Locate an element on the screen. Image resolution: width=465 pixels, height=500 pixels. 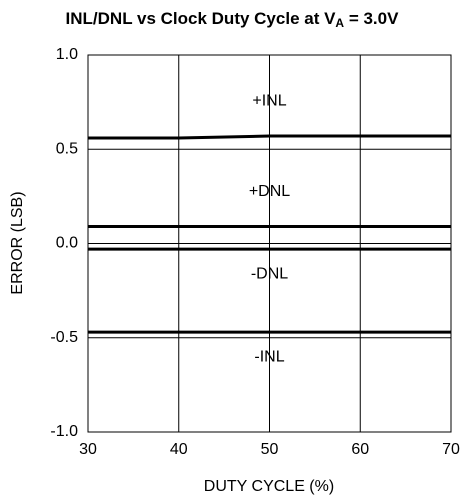
x-tick-label: 30 is located at coordinates (88, 449).